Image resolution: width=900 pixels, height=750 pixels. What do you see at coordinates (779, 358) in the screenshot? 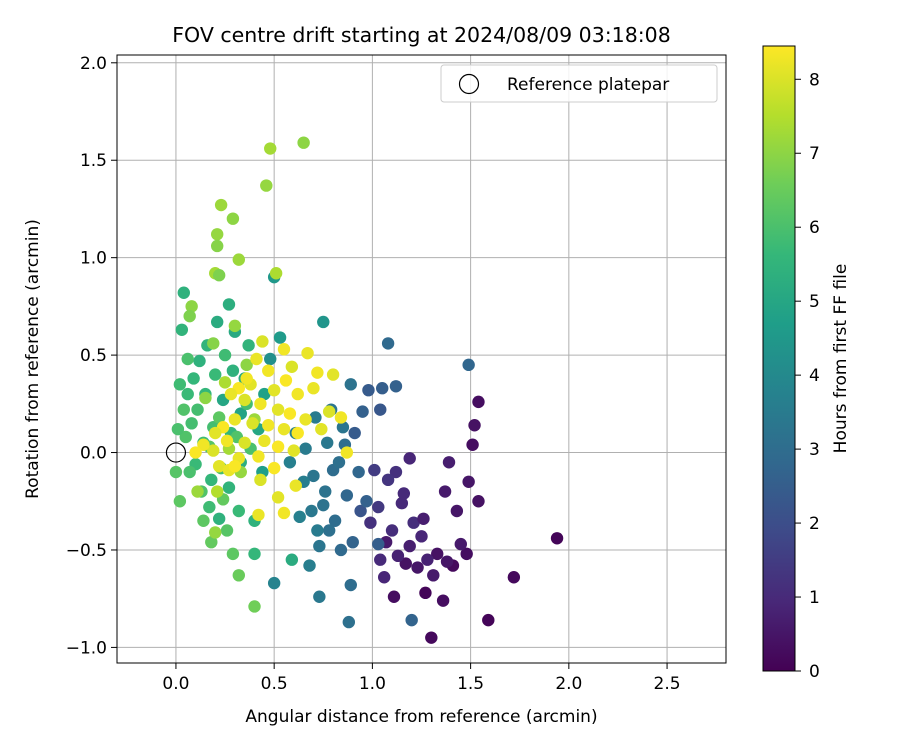
I see `colorbar-gradient` at bounding box center [779, 358].